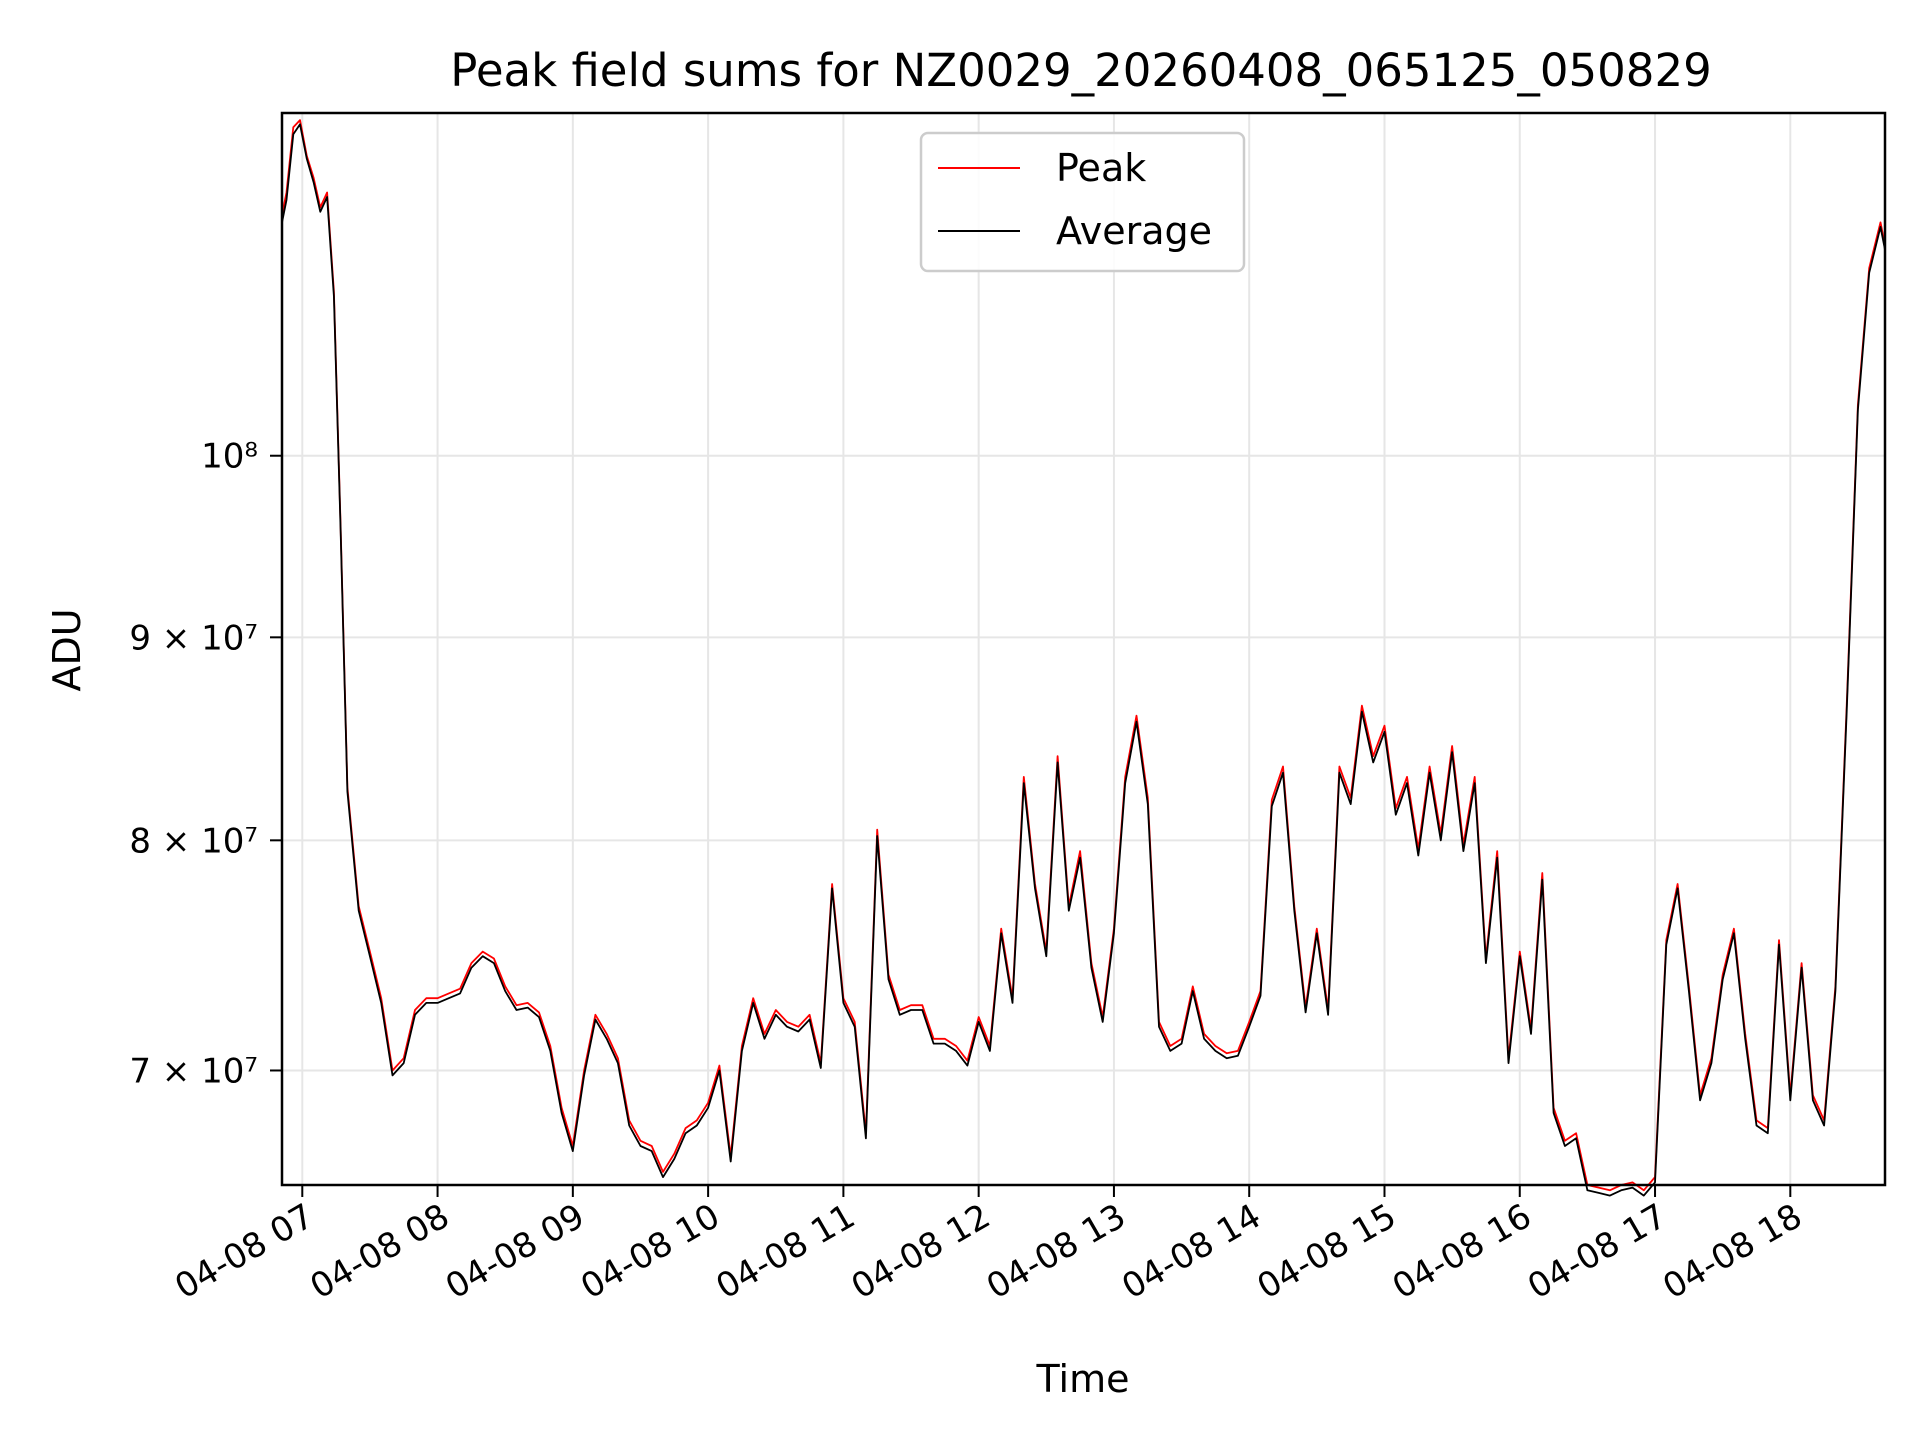 This screenshot has height=1440, width=1920. I want to click on y-axis: 7 × 10⁷ 8 × 10⁷ 9 × 10⁷ 10⁸, so click(205, 764).